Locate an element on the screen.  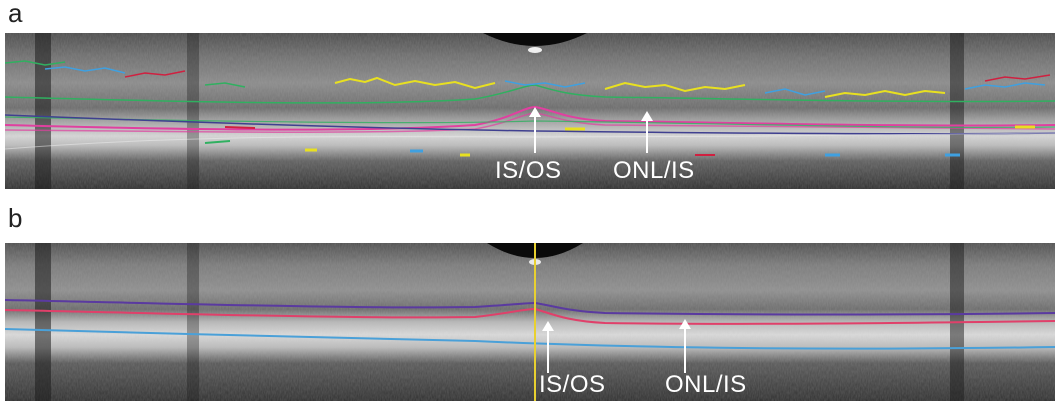
label-onl-is-b: ONL/IS is located at coordinates (706, 384).